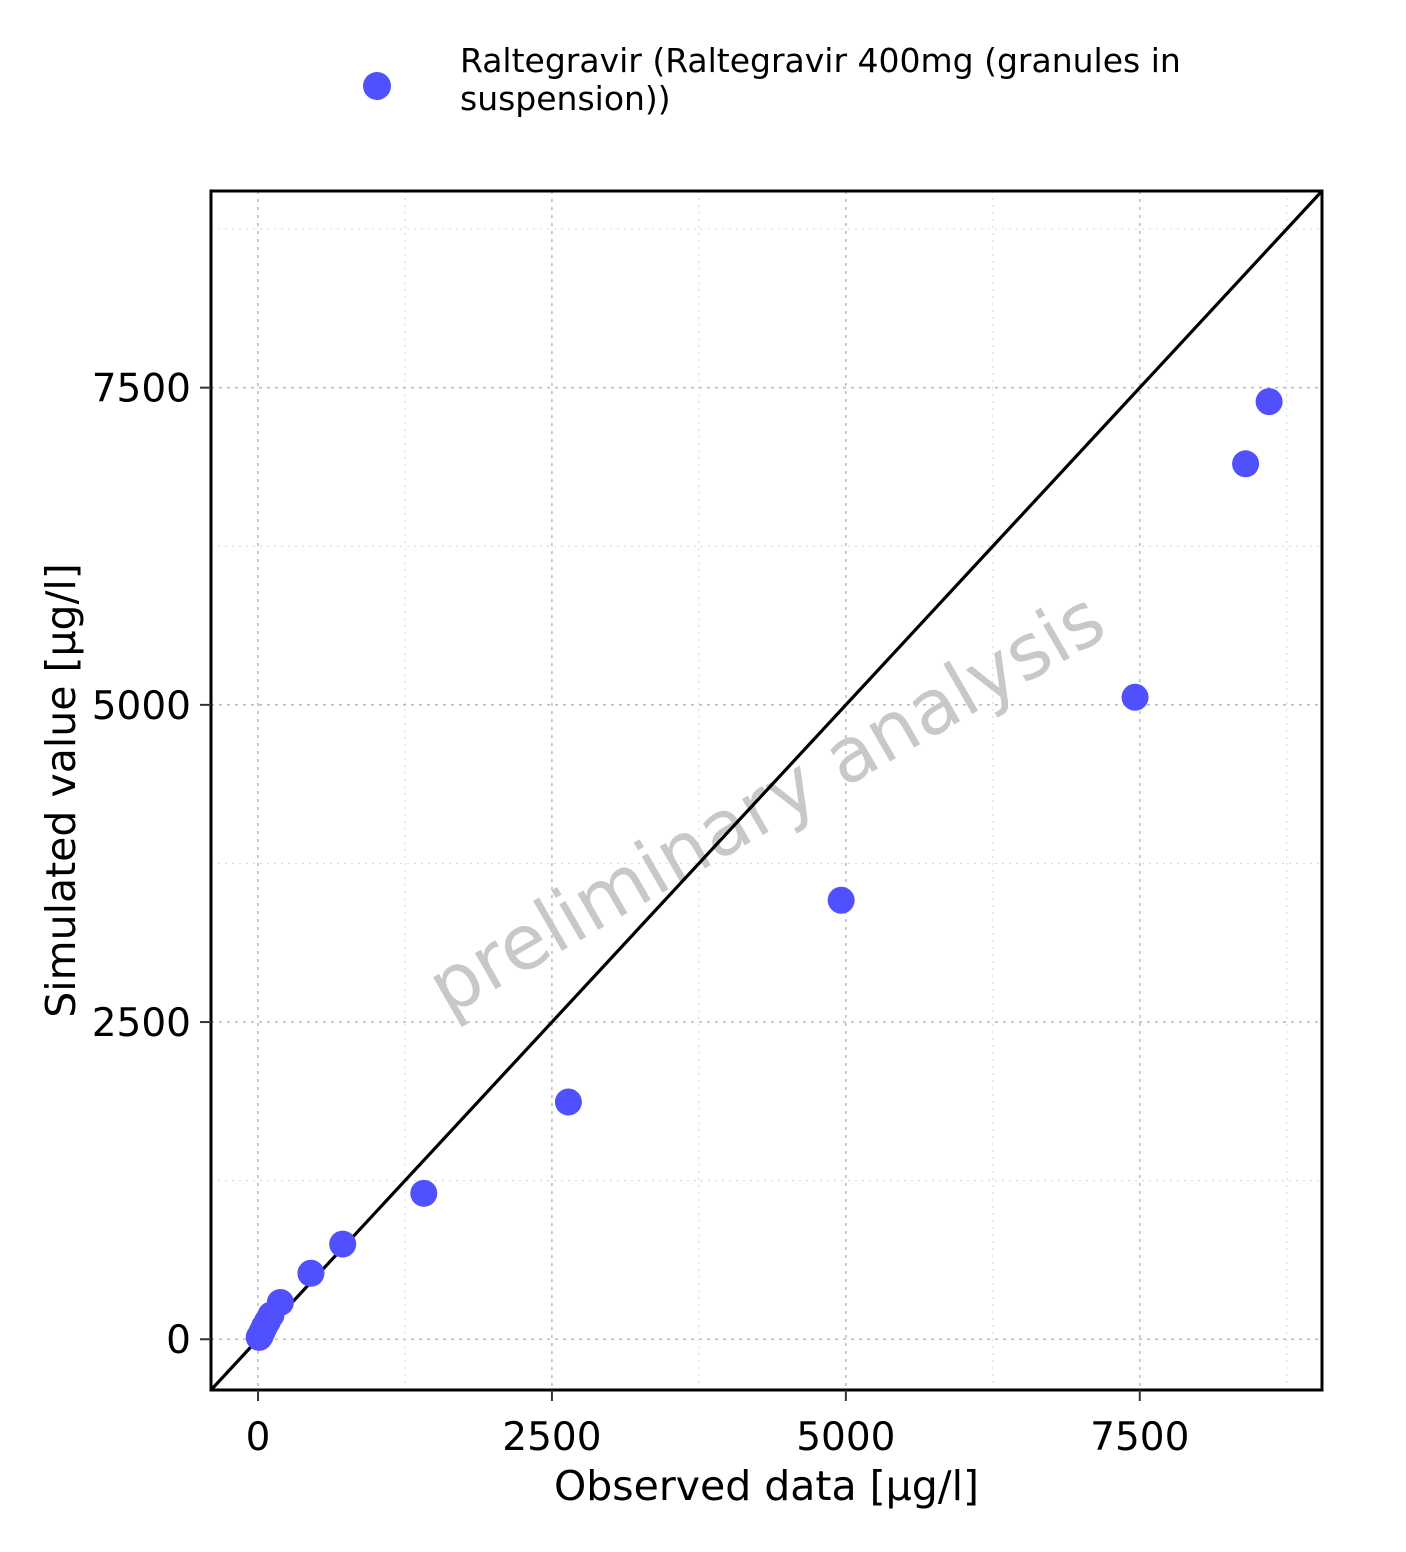 This screenshot has height=1552, width=1406. Describe the element at coordinates (151, 865) in the screenshot. I see `y-axis-ticks: 0 2500 5000 7500` at that location.